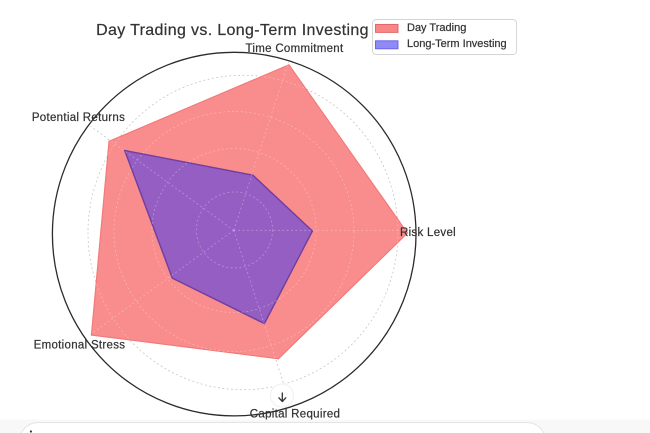 The image size is (650, 433). I want to click on svg-text: Day Trading, so click(436, 28).